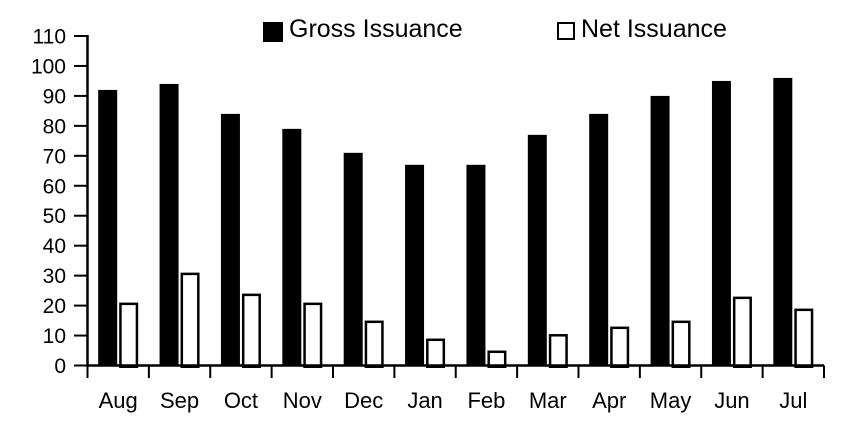 Image resolution: width=852 pixels, height=430 pixels. Describe the element at coordinates (302, 400) in the screenshot. I see `x-category-label: Nov` at that location.